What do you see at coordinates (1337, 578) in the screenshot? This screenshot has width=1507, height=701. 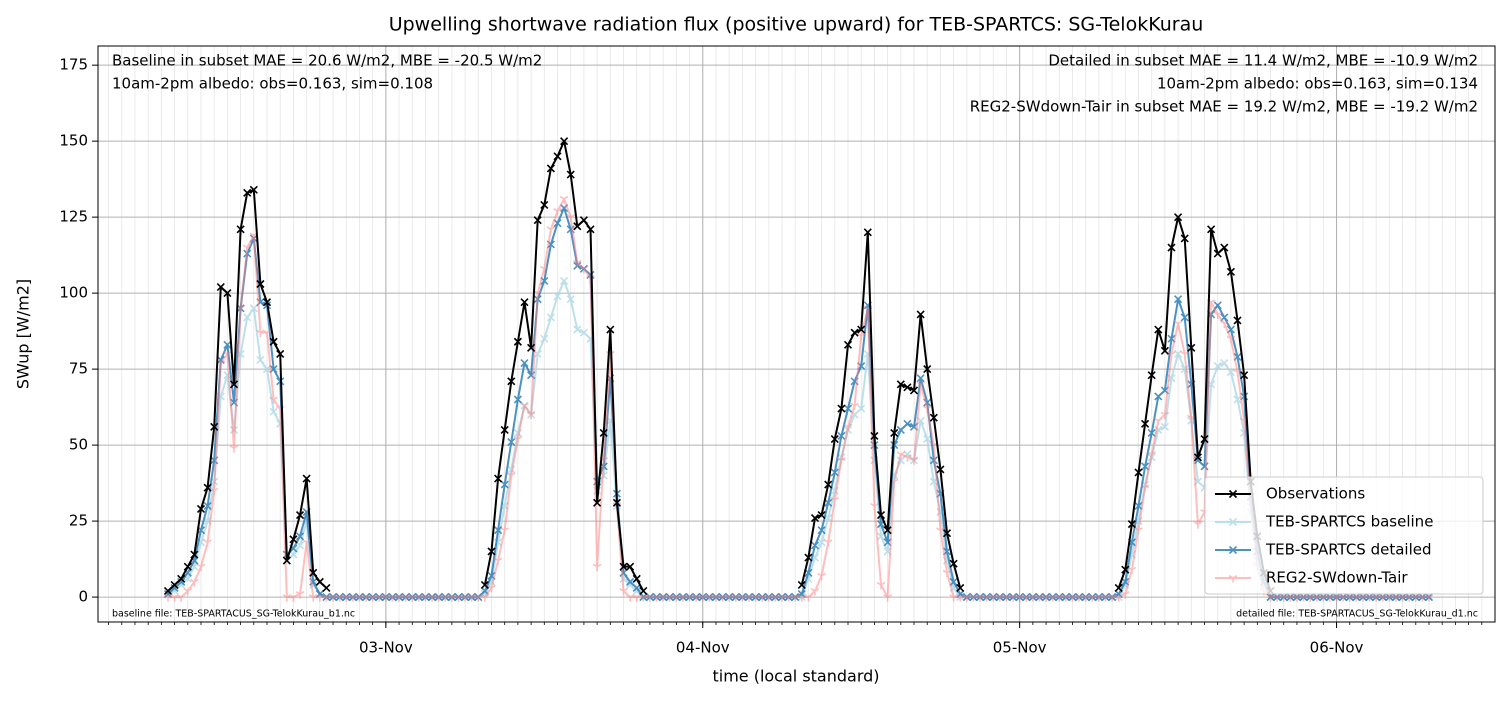 I see `legend-label: REG2-SWdown-Tair` at bounding box center [1337, 578].